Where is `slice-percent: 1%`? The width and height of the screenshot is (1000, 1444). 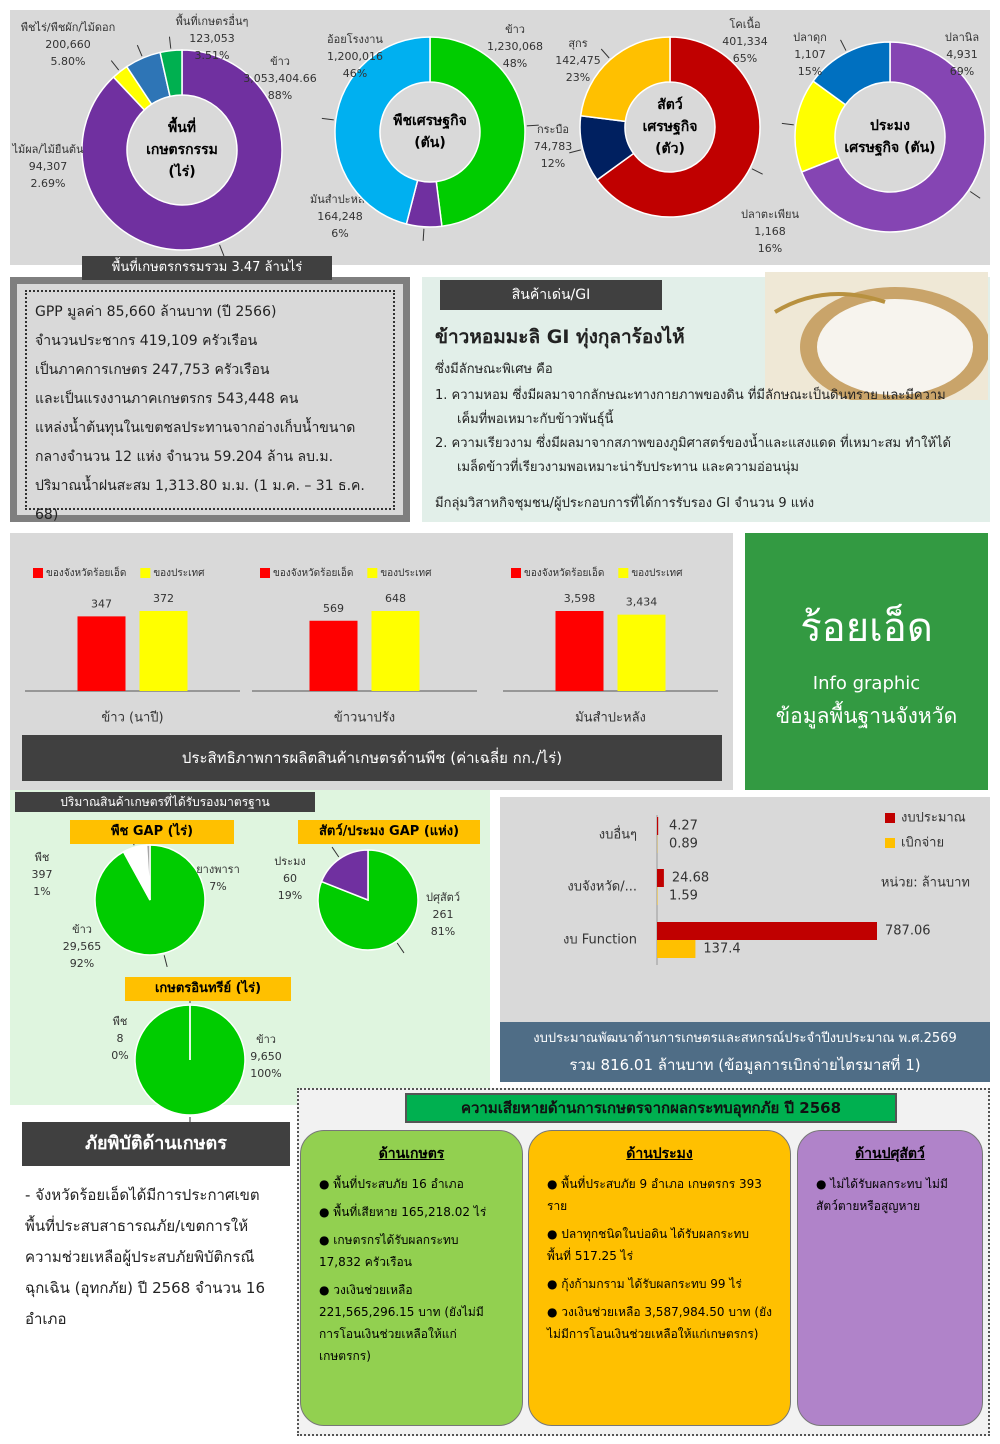 slice-percent: 1% is located at coordinates (41, 891).